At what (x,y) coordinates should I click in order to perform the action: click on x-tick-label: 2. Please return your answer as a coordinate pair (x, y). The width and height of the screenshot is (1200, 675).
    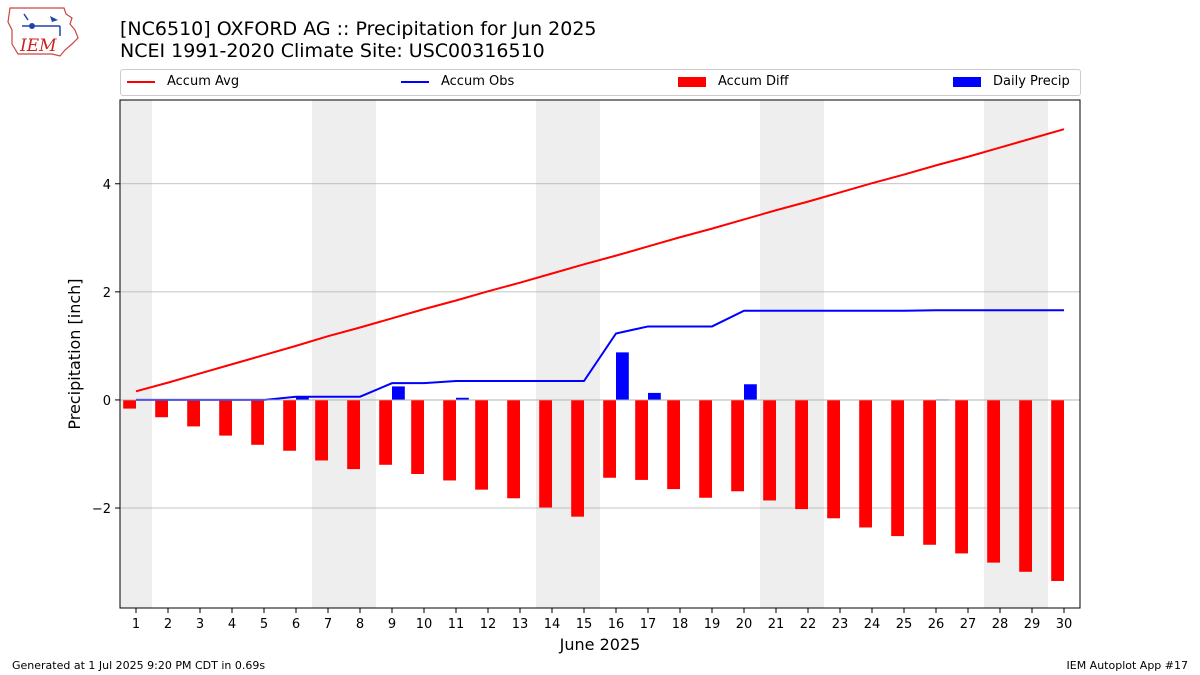
    Looking at the image, I should click on (168, 624).